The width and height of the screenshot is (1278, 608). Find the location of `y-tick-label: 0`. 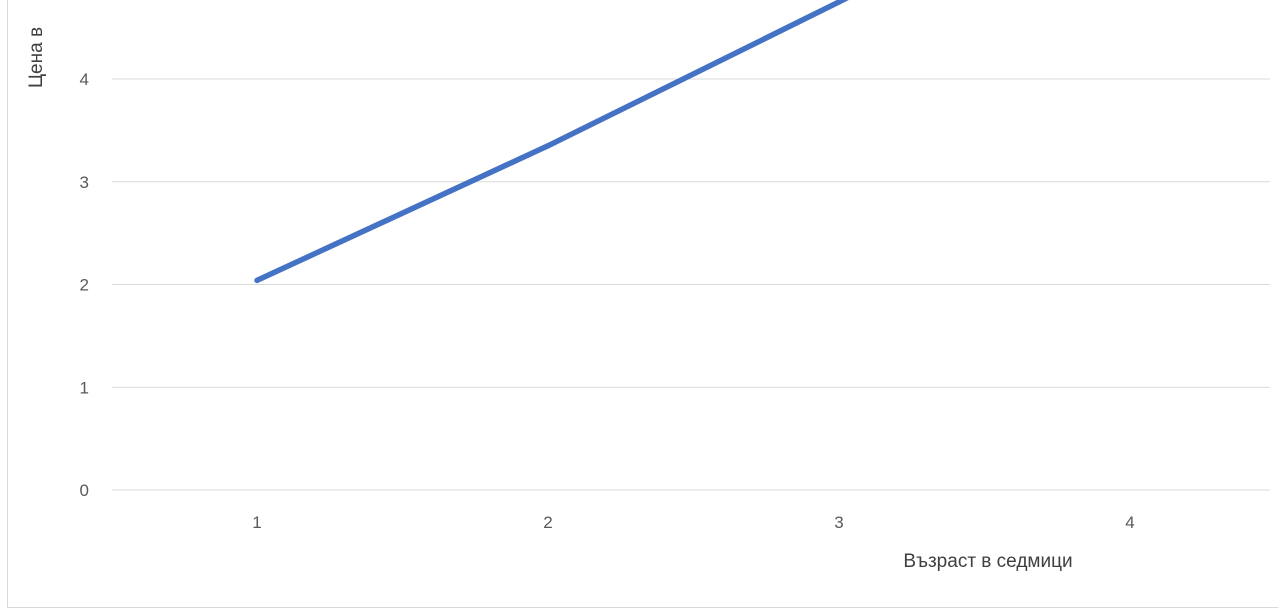

y-tick-label: 0 is located at coordinates (84, 490).